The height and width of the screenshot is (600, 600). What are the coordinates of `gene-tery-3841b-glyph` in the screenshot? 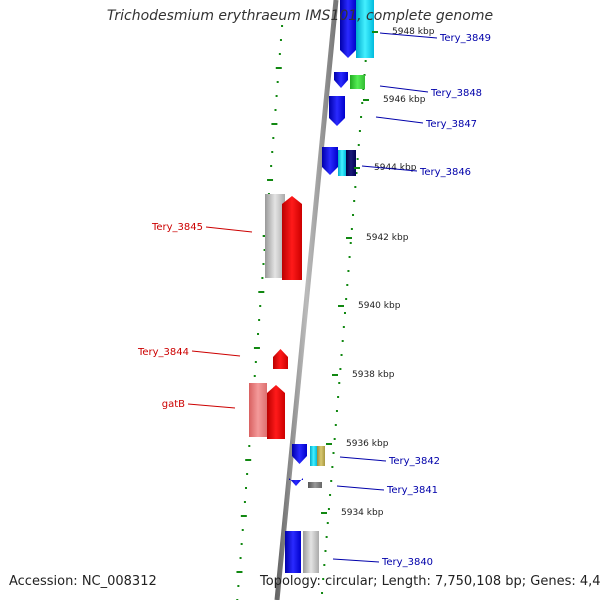 It's located at (315, 485).